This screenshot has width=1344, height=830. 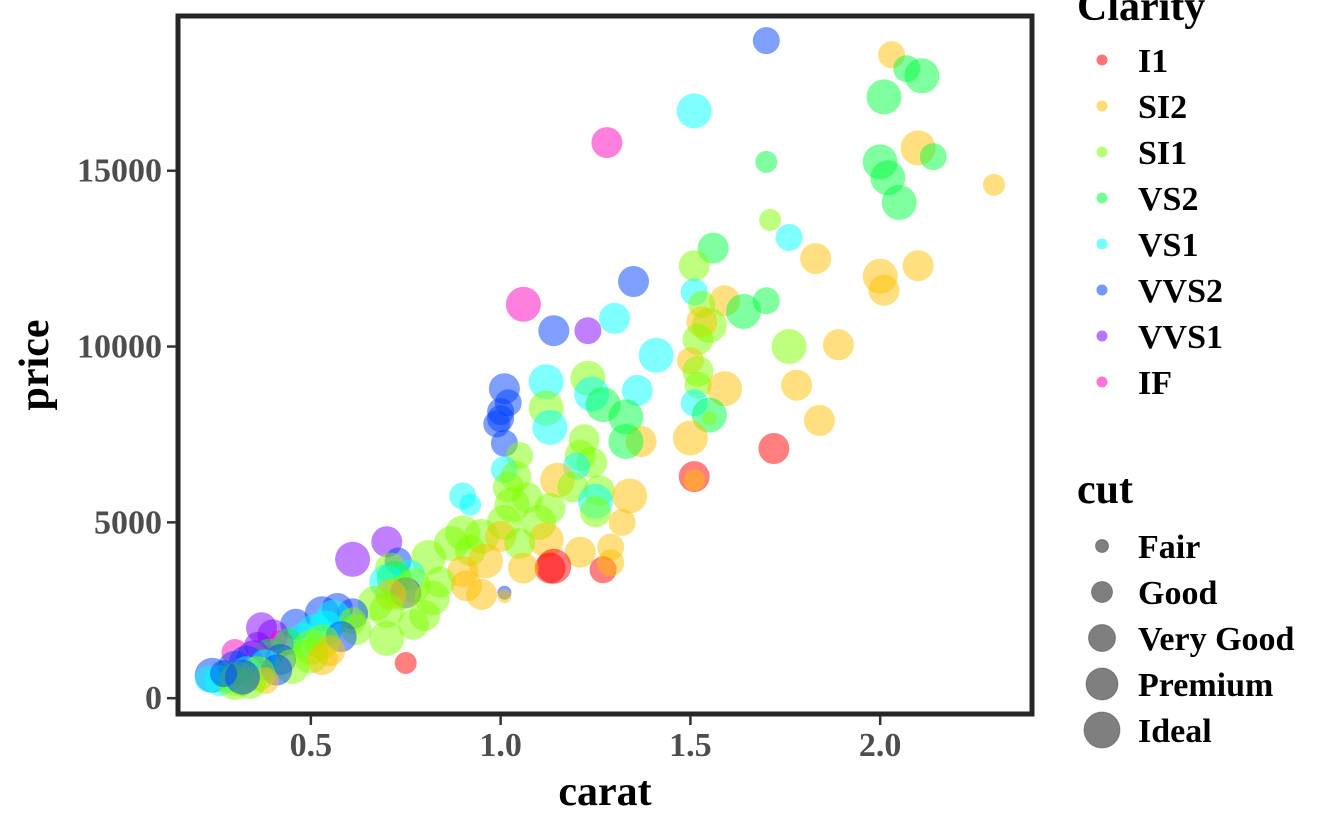 I want to click on legend-swatch-si2, so click(x=1102, y=106).